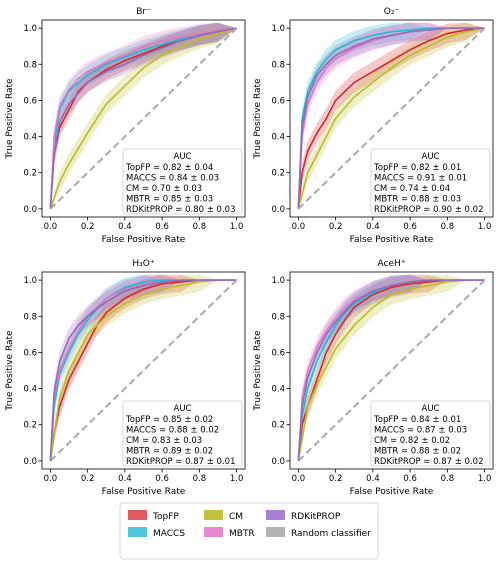  Describe the element at coordinates (180, 462) in the screenshot. I see `auc-line: RDKitPROP = 0.87 ± 0.01` at that location.